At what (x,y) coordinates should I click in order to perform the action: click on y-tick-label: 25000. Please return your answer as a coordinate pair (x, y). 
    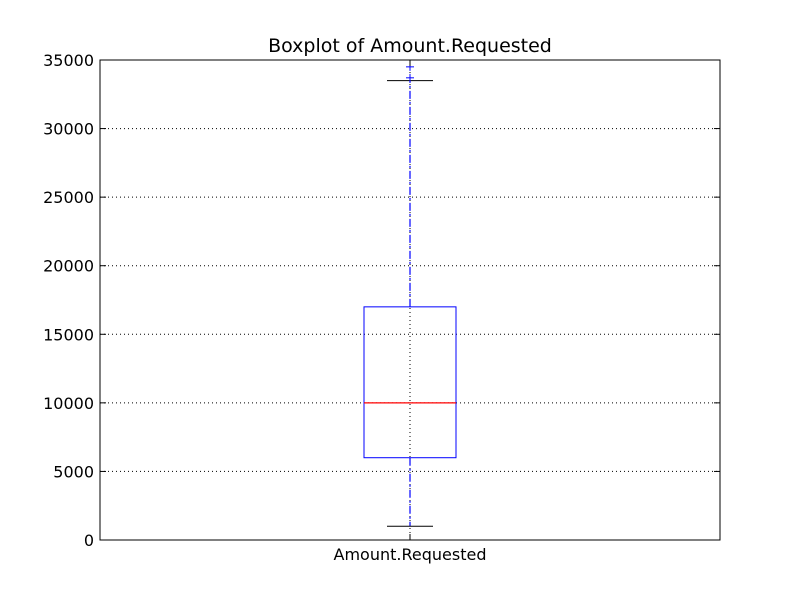
    Looking at the image, I should click on (68, 197).